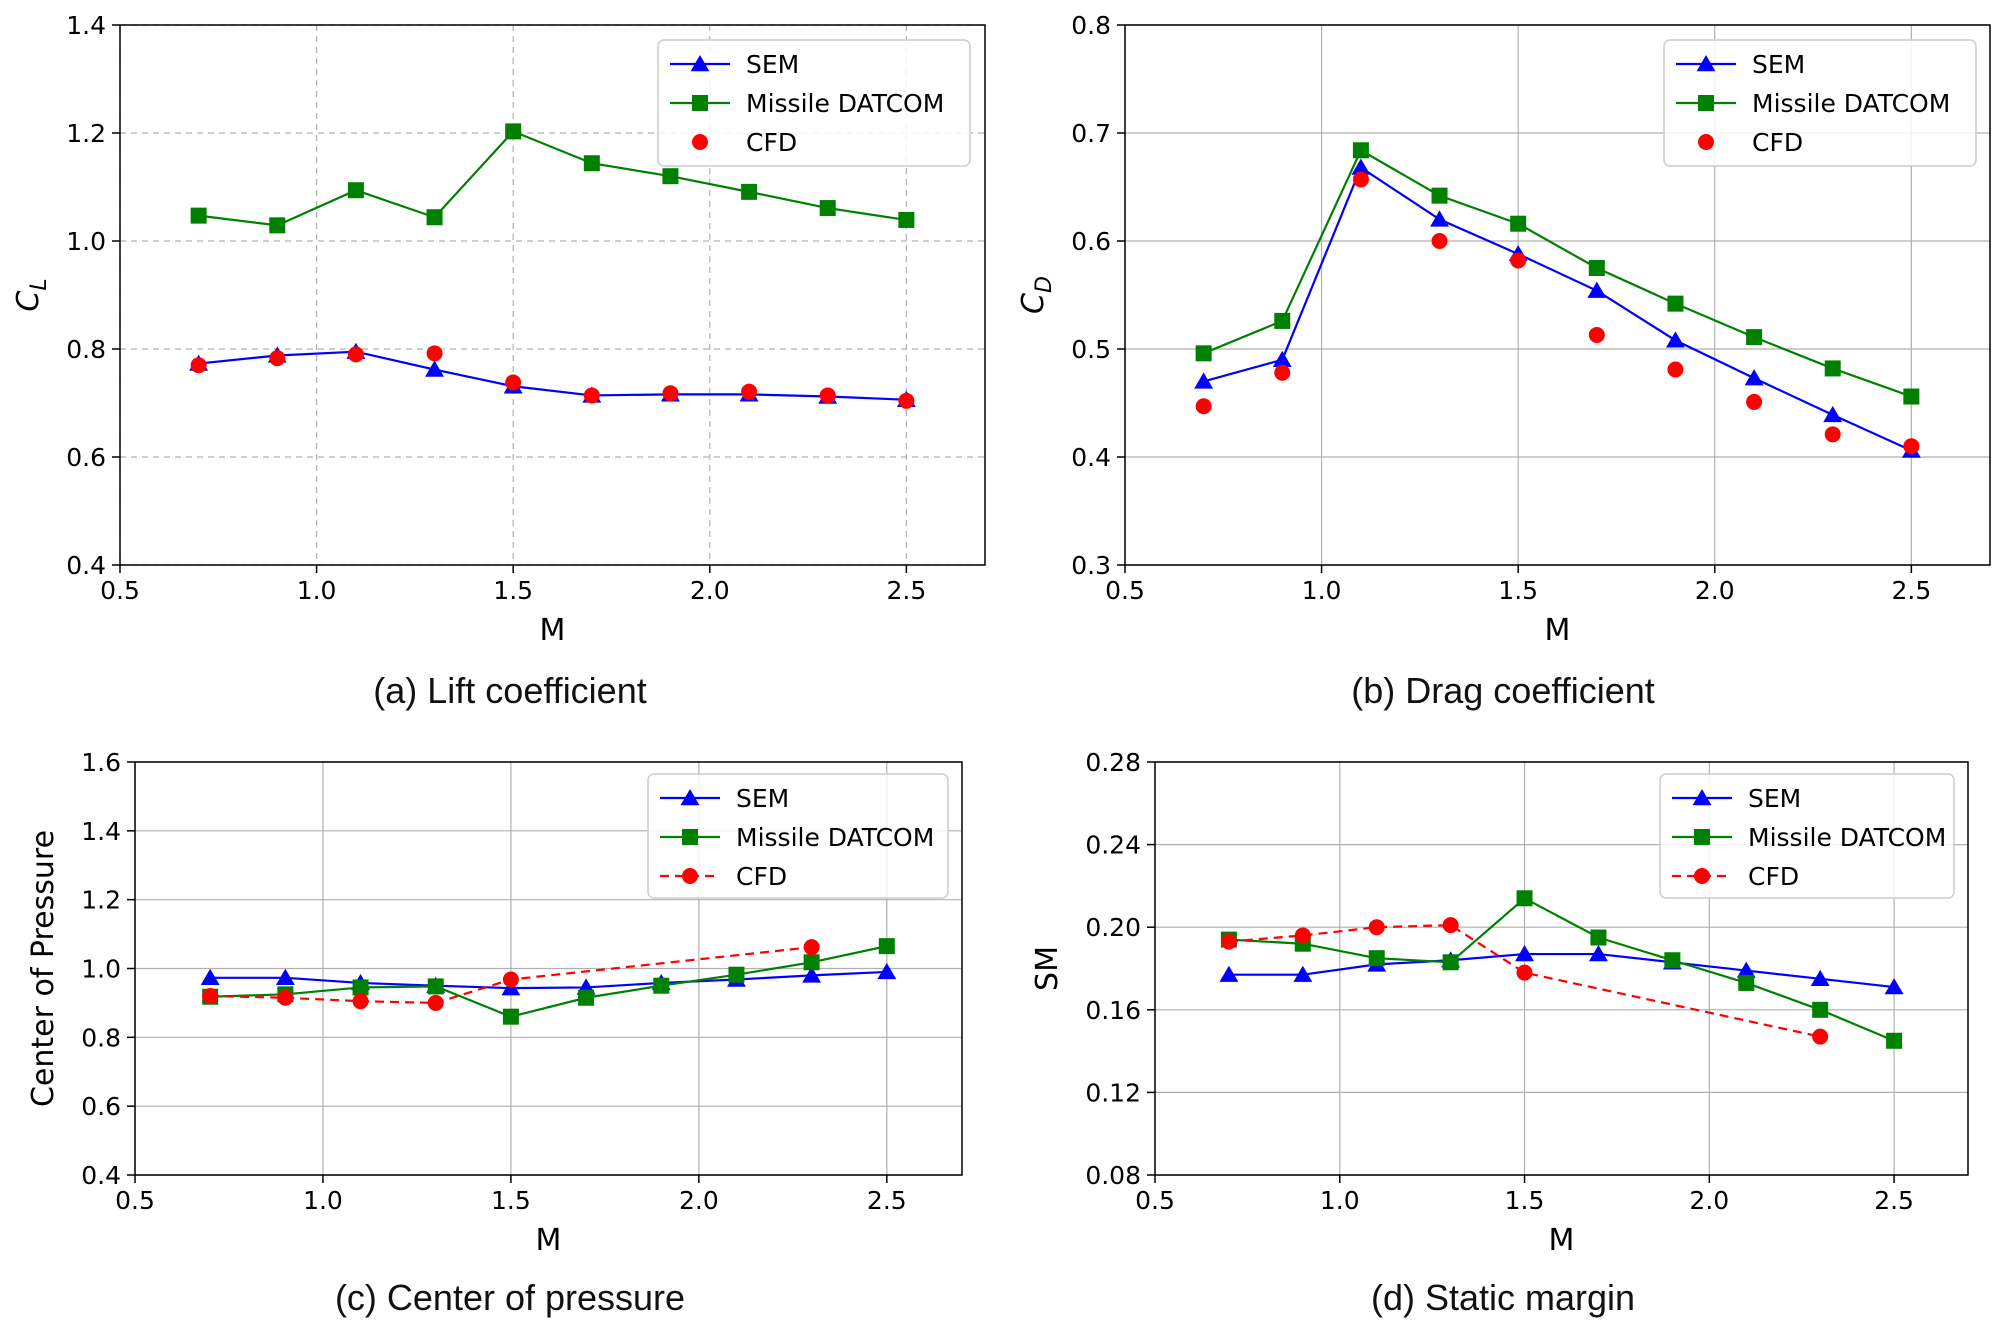 The width and height of the screenshot is (2001, 1323). Describe the element at coordinates (1033, 303) in the screenshot. I see `y-axis-label-main: C` at that location.